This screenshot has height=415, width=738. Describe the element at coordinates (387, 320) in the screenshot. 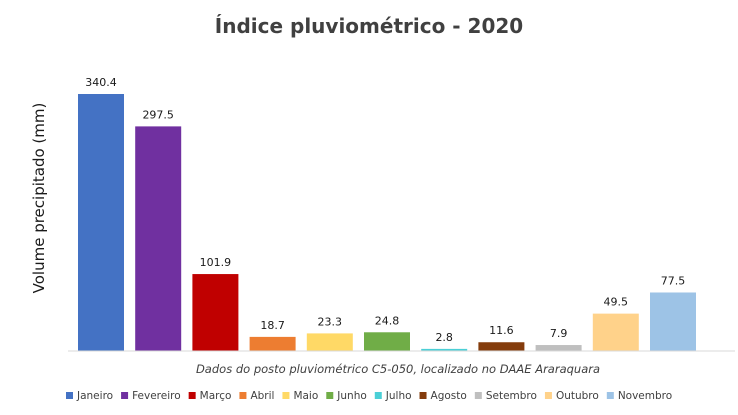

I see `data-label-junho: 24.8` at that location.